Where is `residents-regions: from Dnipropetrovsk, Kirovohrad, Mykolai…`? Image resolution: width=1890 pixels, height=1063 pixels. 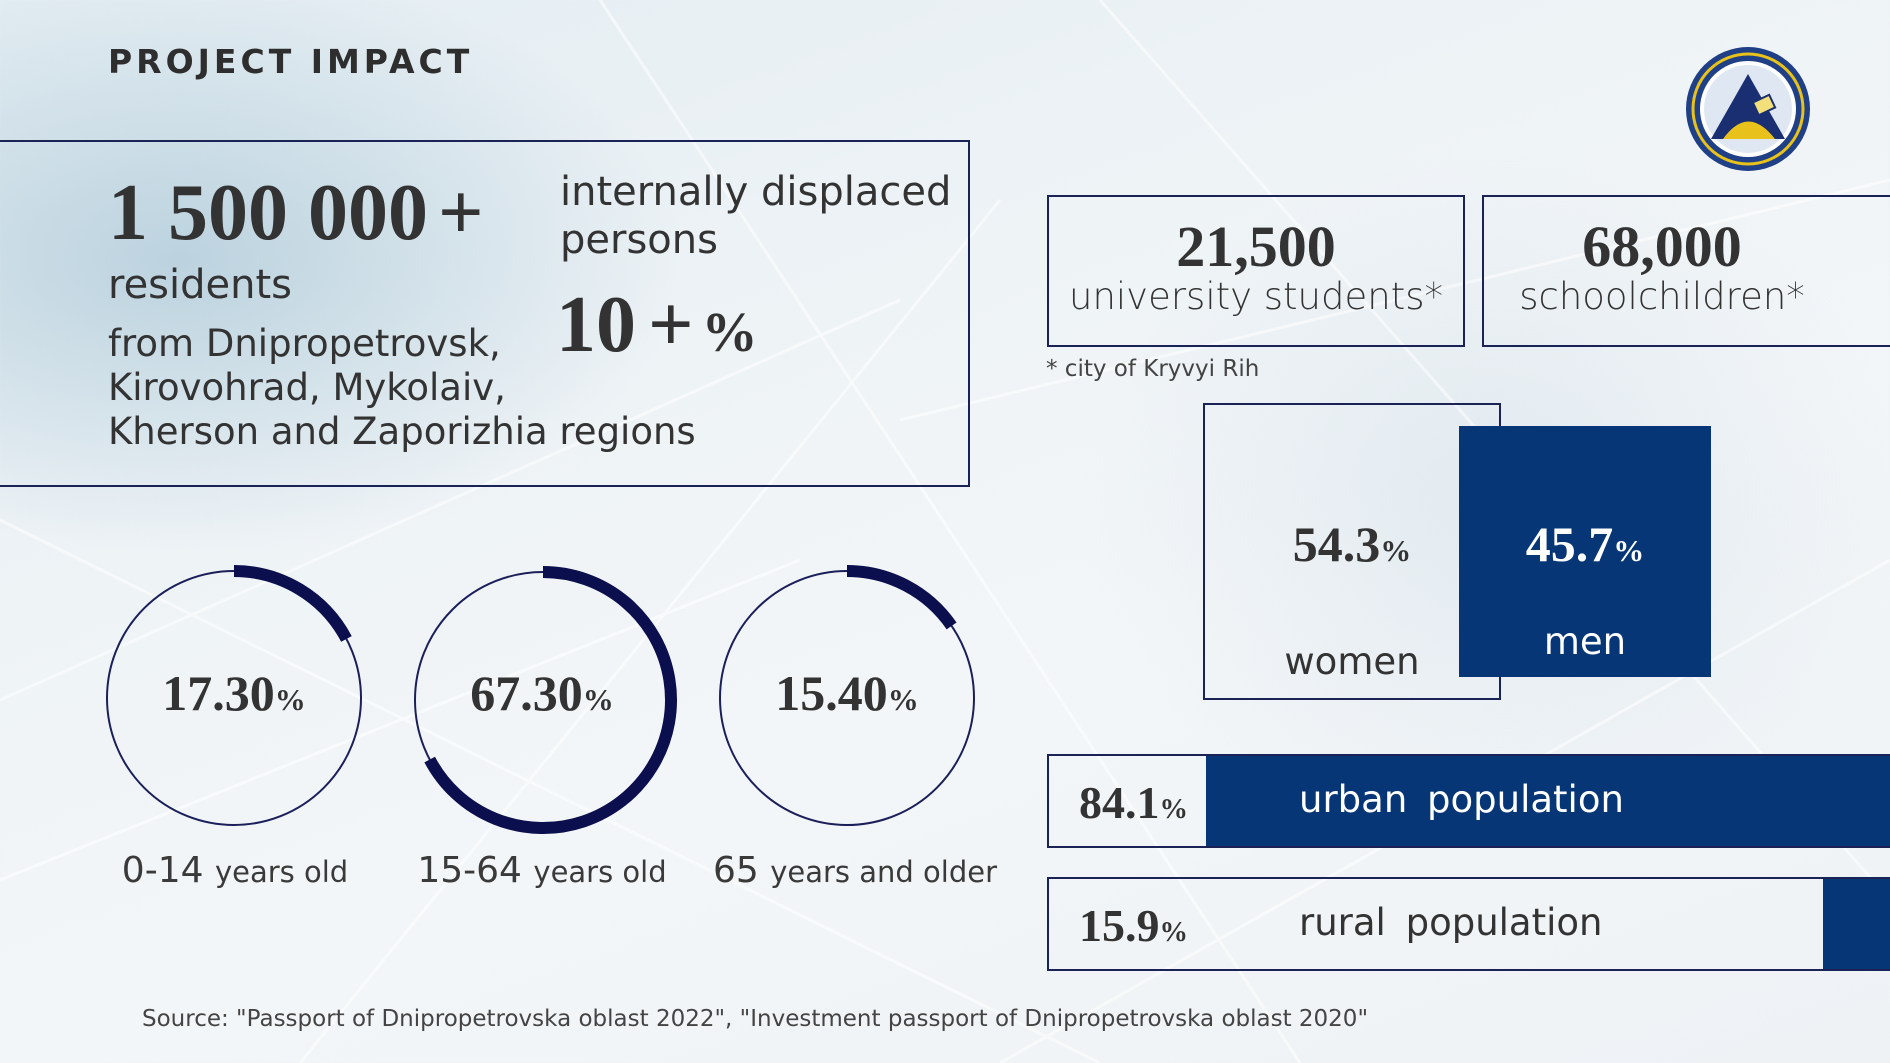
residents-regions: from Dnipropetrovsk, Kirovohrad, Mykolai… is located at coordinates (402, 388).